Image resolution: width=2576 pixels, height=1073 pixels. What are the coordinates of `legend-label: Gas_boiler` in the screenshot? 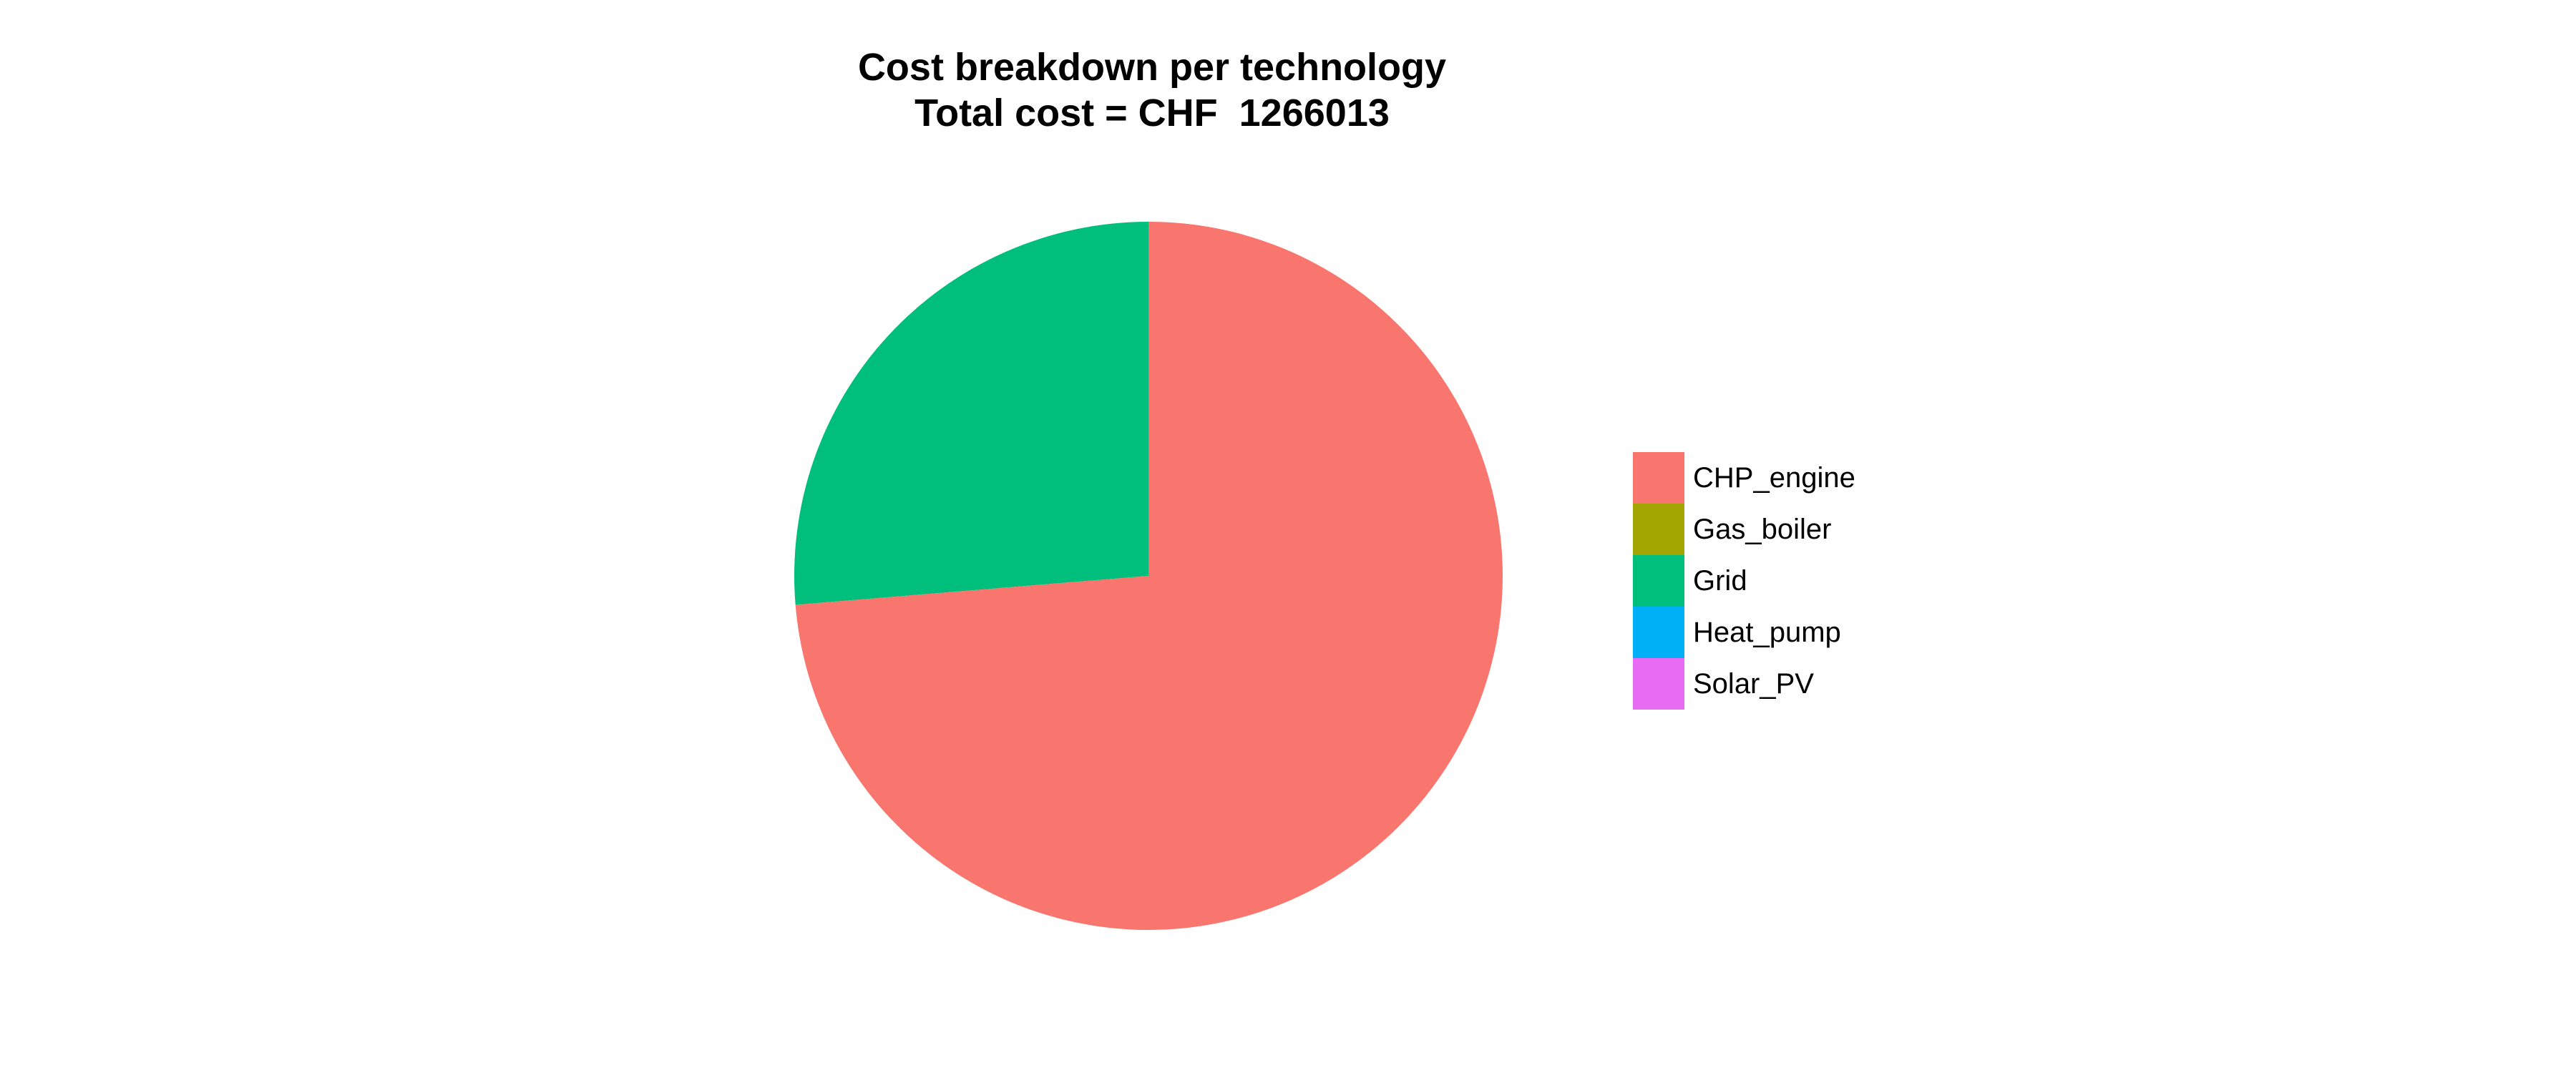 It's located at (1762, 529).